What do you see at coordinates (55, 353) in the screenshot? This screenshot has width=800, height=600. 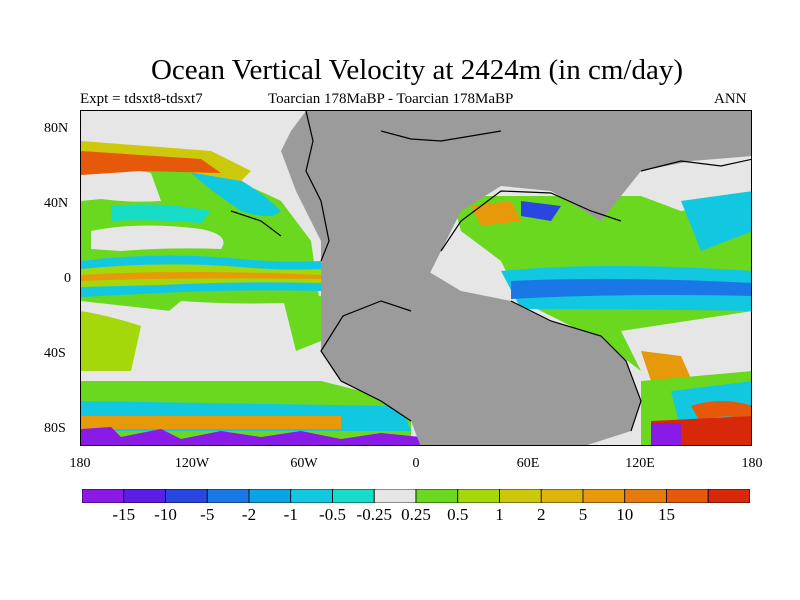 I see `lat-label-40s: 40S` at bounding box center [55, 353].